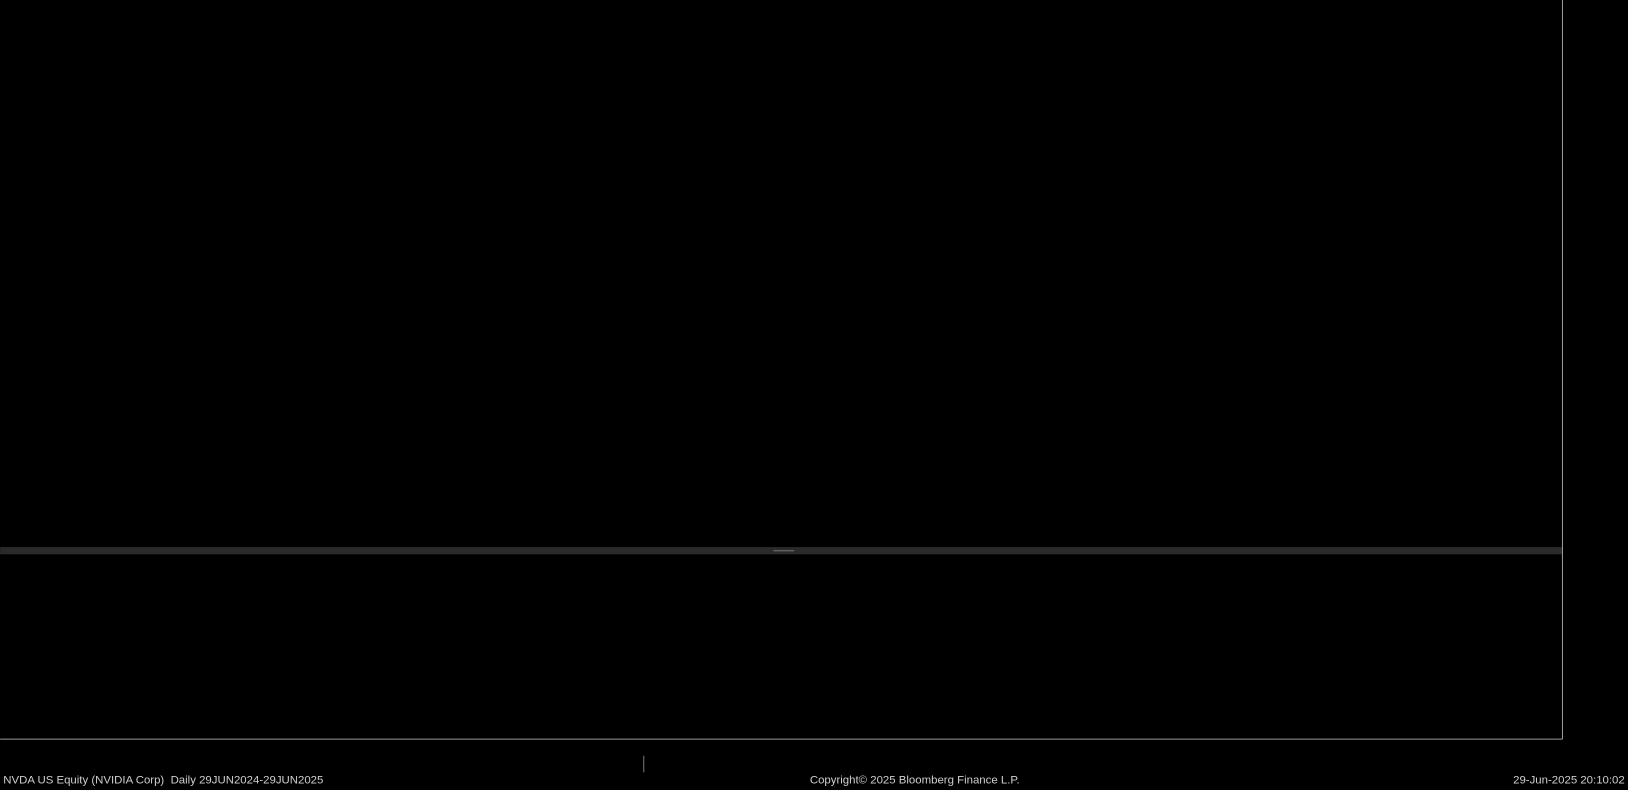 The height and width of the screenshot is (790, 1628). What do you see at coordinates (1569, 781) in the screenshot?
I see `footer-timestamp: 29-Jun-2025 20:10:02` at bounding box center [1569, 781].